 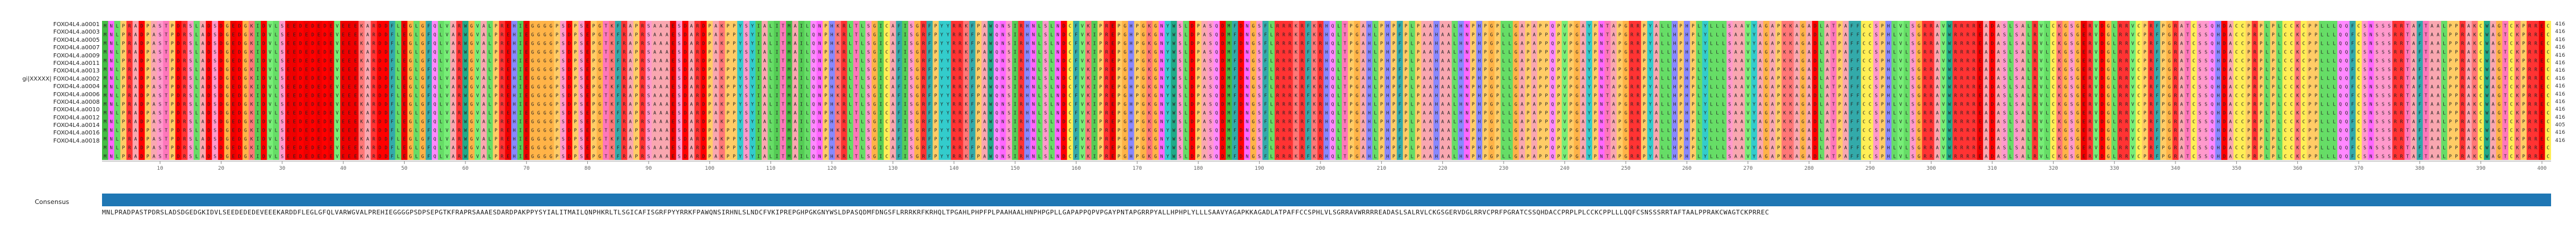 I want to click on sequence-name: FOXO4L4.a0013, so click(x=50, y=71).